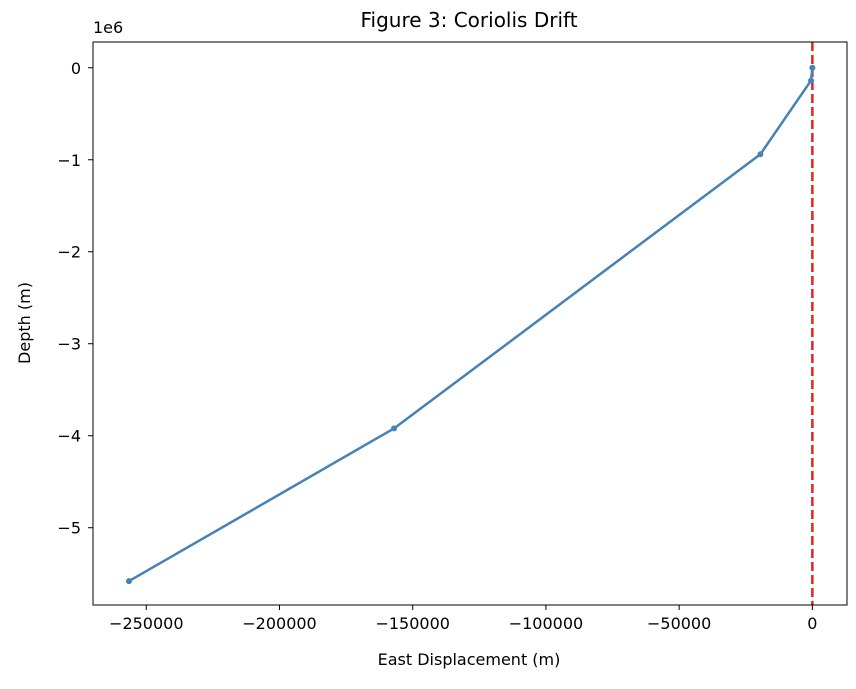  I want to click on x-axis-label: East Displacement (m), so click(469, 659).